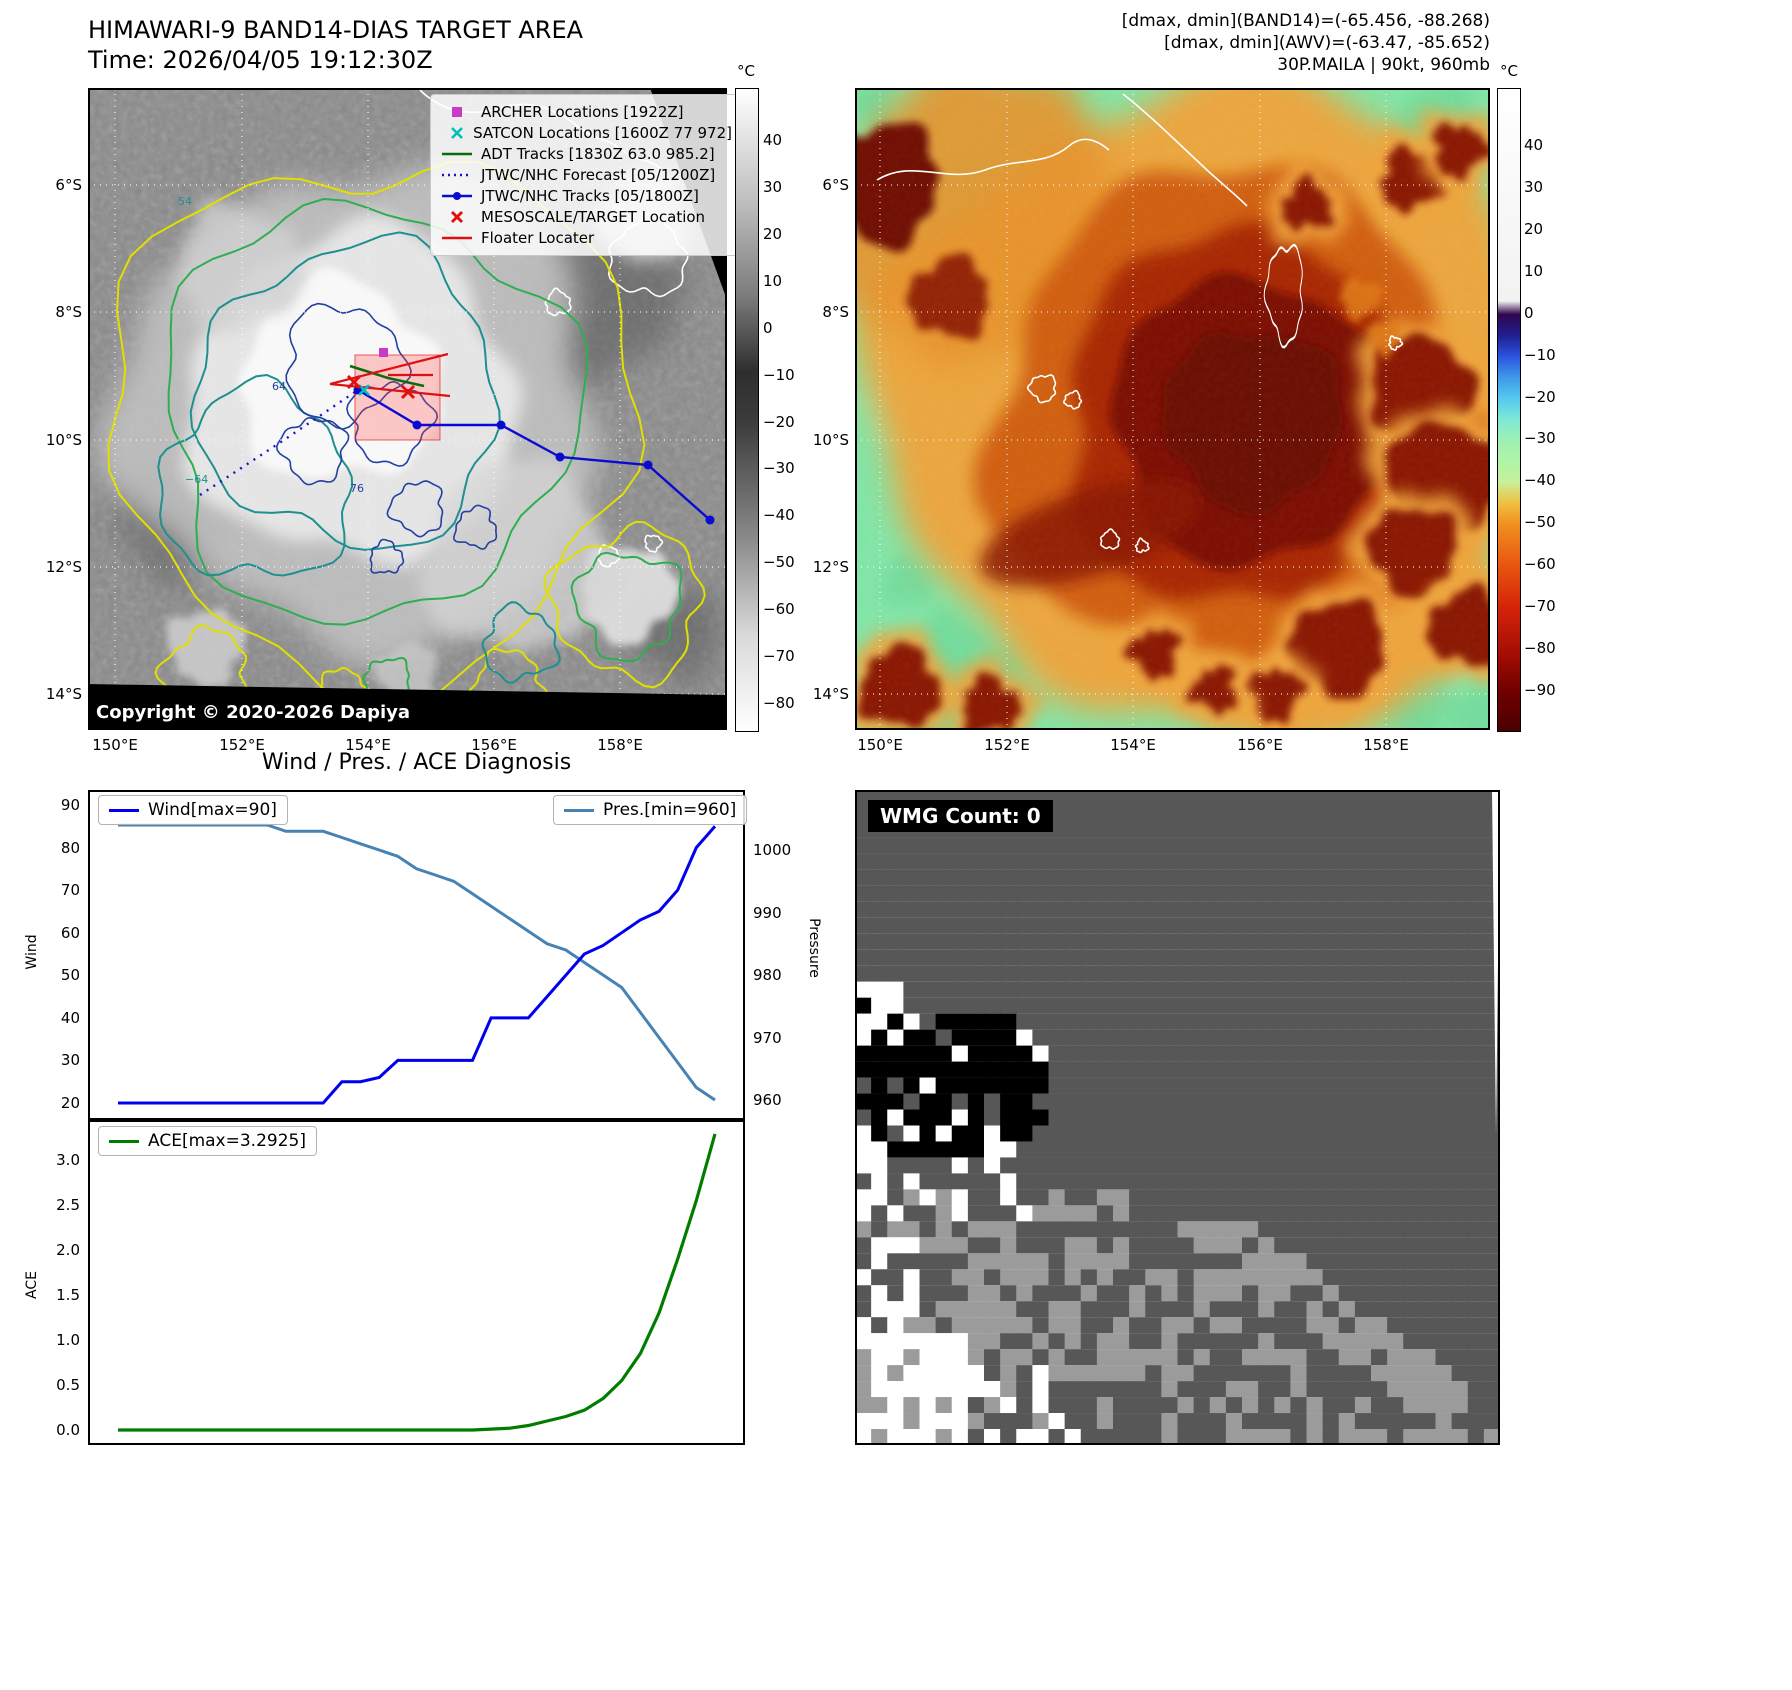  Describe the element at coordinates (212, 810) in the screenshot. I see `wind-legend-label: Wind[max=90]` at that location.